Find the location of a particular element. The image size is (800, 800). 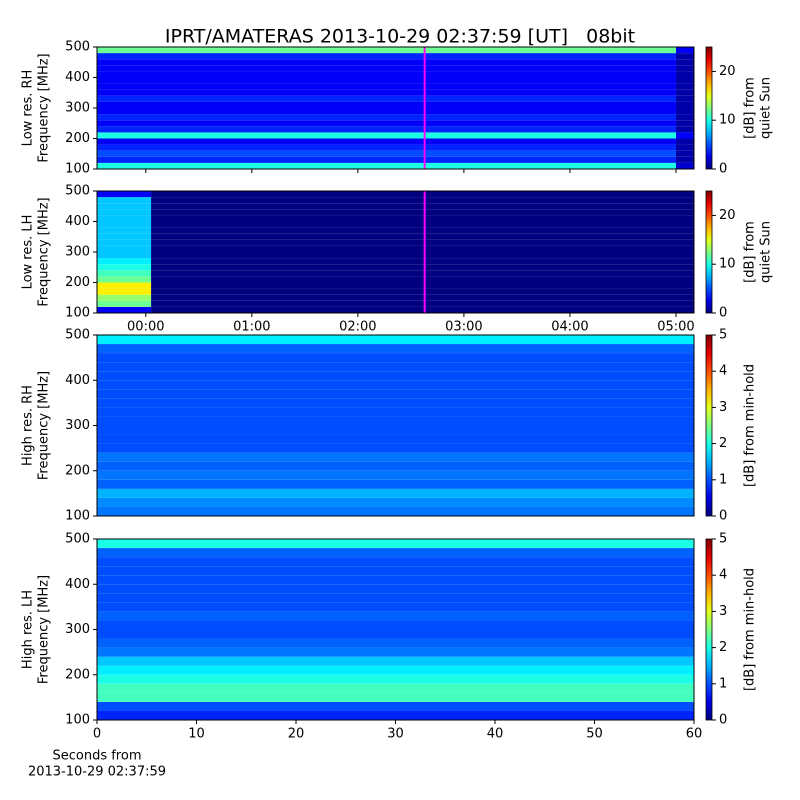

y-axis-label: Low res. RH is located at coordinates (28, 108).